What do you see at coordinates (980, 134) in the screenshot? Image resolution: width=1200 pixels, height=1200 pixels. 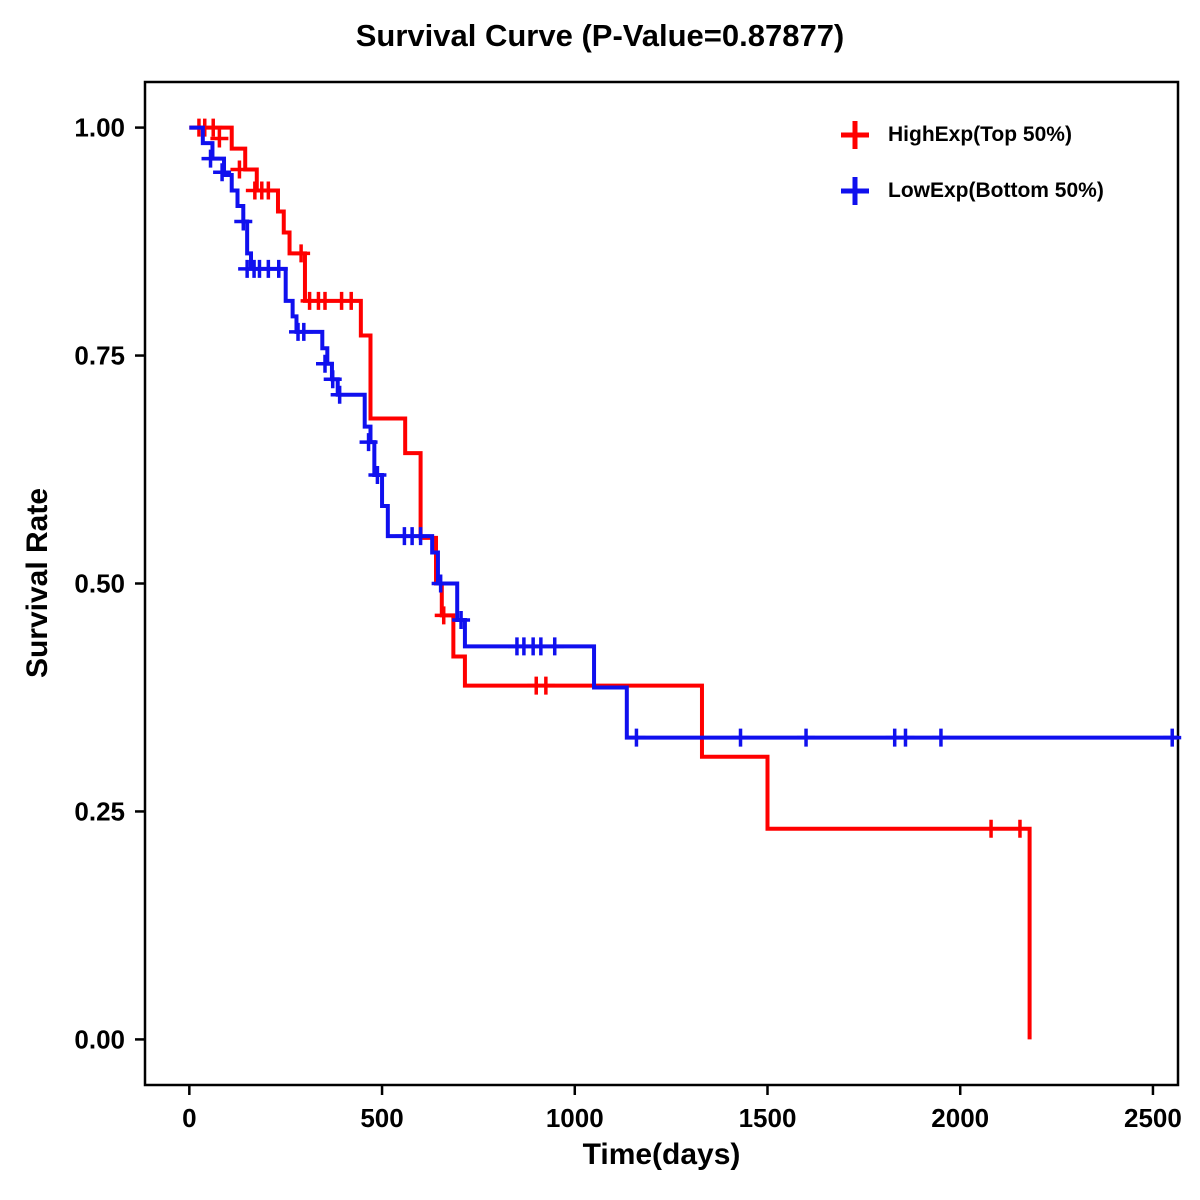 I see `legend-label-highexp: HighExp(Top 50%)` at bounding box center [980, 134].